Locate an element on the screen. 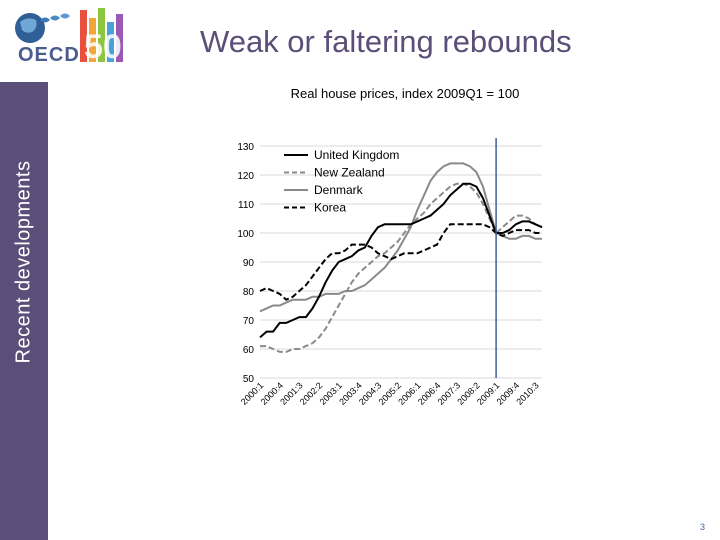  chart-title: Real house prices, index 2009Q1 = 100 is located at coordinates (405, 93).